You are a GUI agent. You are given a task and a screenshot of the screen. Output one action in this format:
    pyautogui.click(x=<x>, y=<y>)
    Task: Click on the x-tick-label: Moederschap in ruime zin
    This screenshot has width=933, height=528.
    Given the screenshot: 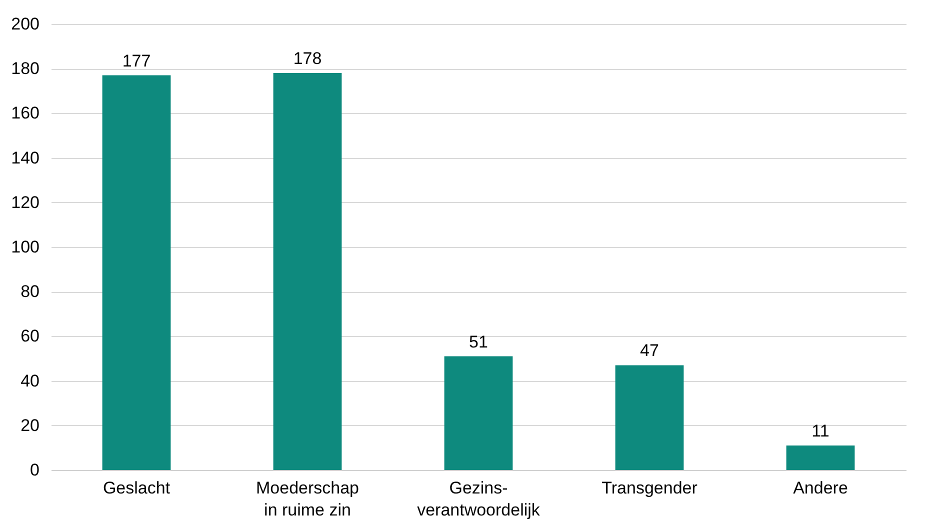 What is the action you would take?
    pyautogui.click(x=308, y=499)
    